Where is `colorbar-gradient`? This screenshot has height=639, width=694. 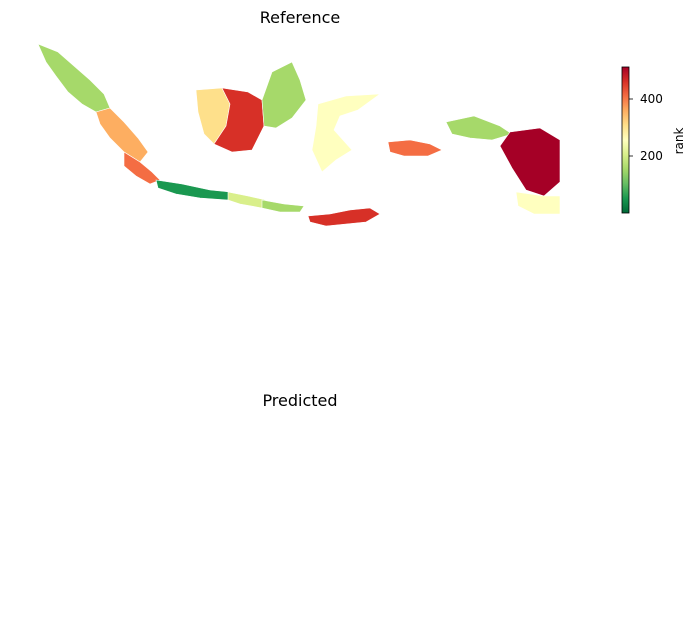 colorbar-gradient is located at coordinates (625, 140).